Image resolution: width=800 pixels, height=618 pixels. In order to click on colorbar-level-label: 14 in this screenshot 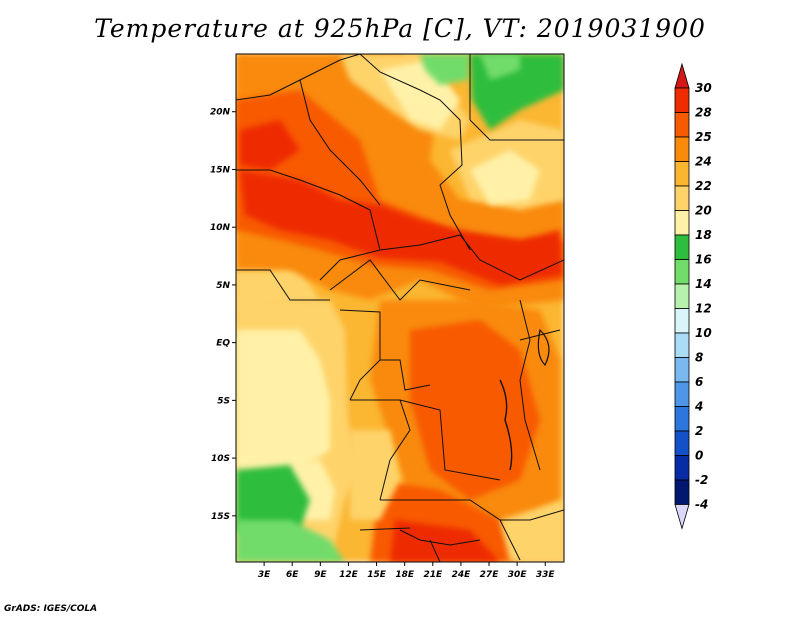, I will do `click(703, 284)`.